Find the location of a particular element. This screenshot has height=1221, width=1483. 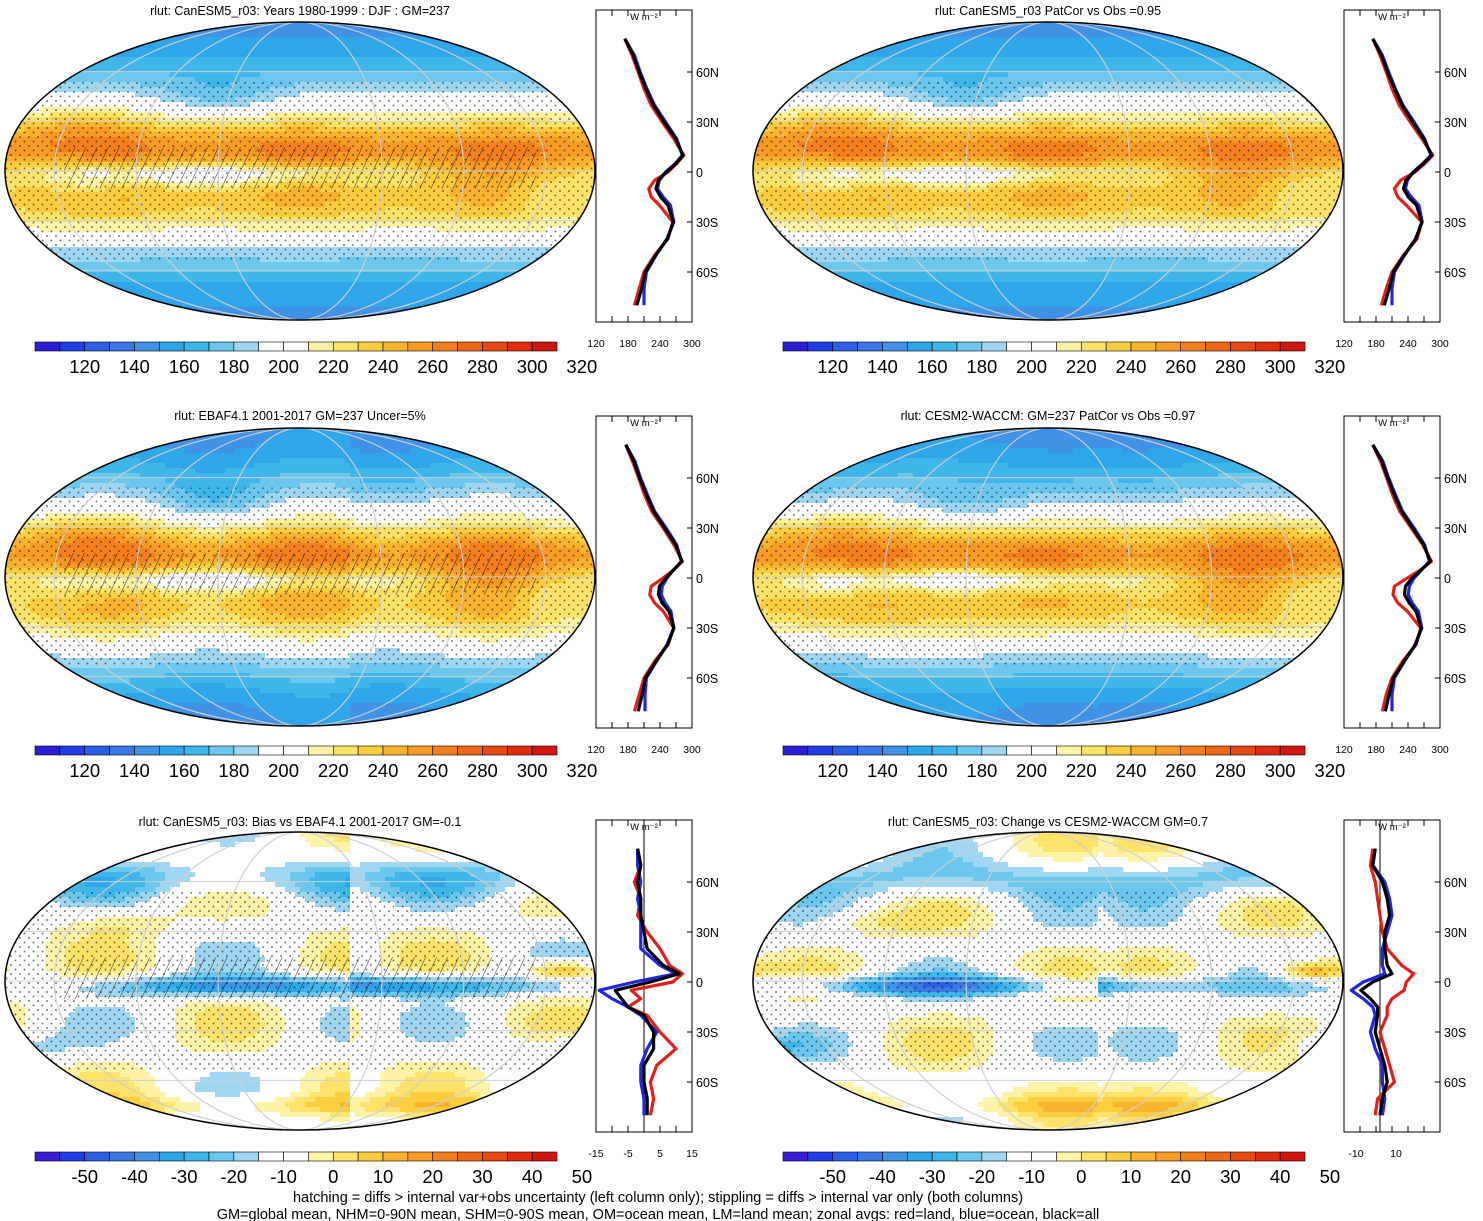

colorbar-tick-label: -20 is located at coordinates (233, 1176).